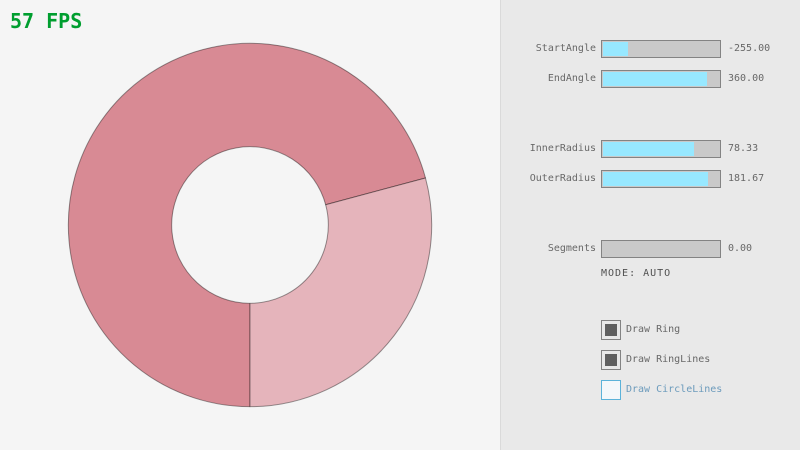 The height and width of the screenshot is (450, 800). Describe the element at coordinates (571, 248) in the screenshot. I see `segments-label: Segments` at that location.